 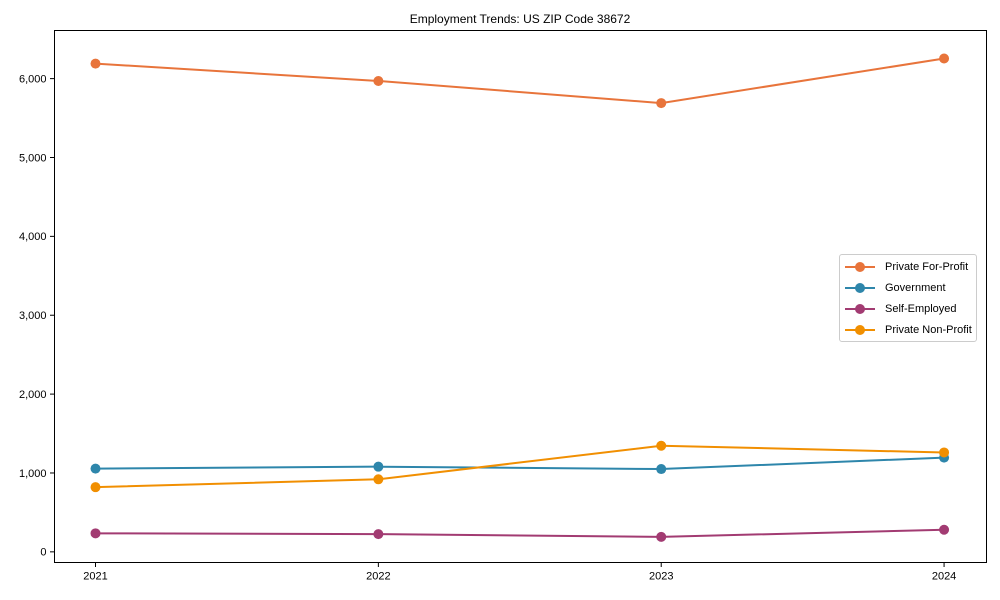 What do you see at coordinates (33, 474) in the screenshot?
I see `y-tick-label: 1,000` at bounding box center [33, 474].